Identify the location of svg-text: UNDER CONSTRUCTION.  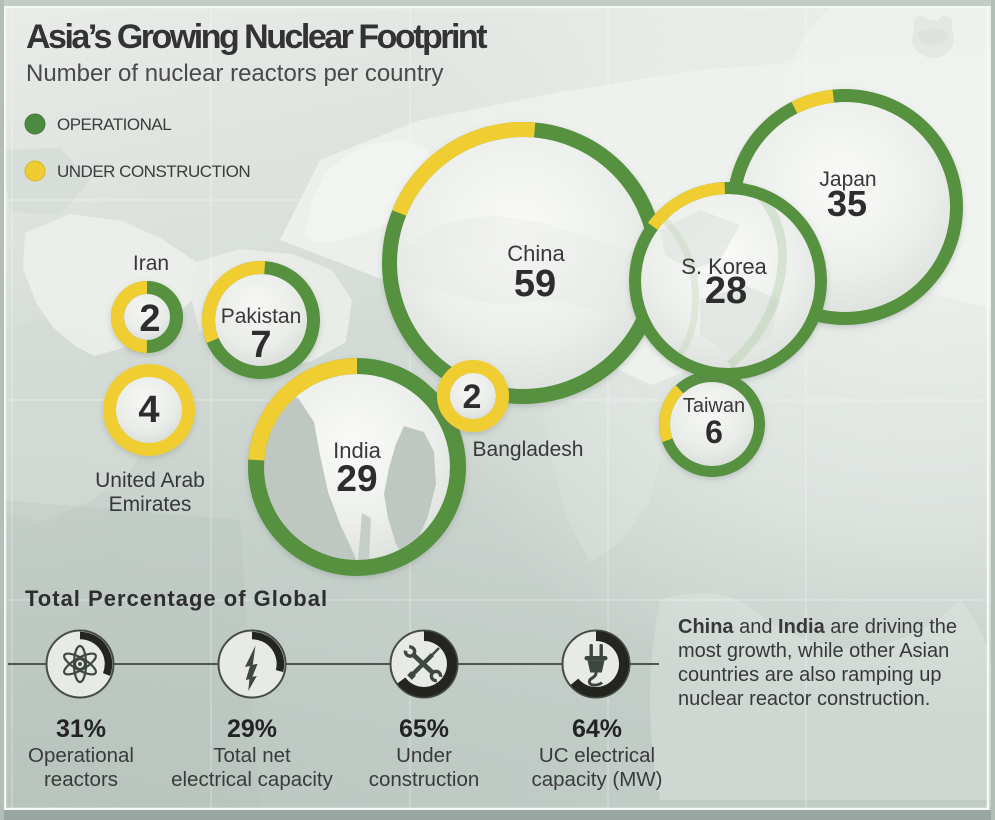
(153, 171).